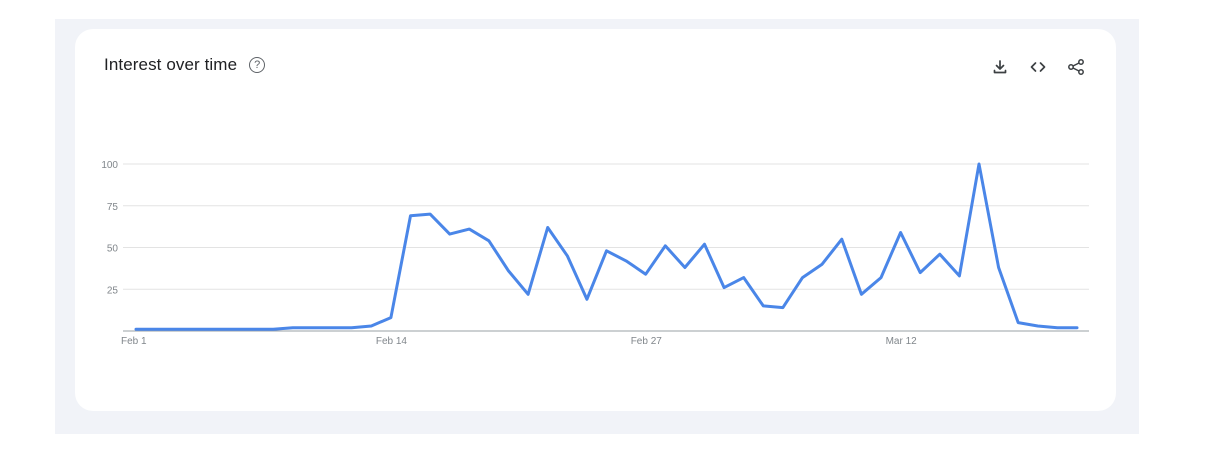 This screenshot has width=1219, height=450. Describe the element at coordinates (134, 341) in the screenshot. I see `x-tick-label-feb-1: Feb 1` at that location.